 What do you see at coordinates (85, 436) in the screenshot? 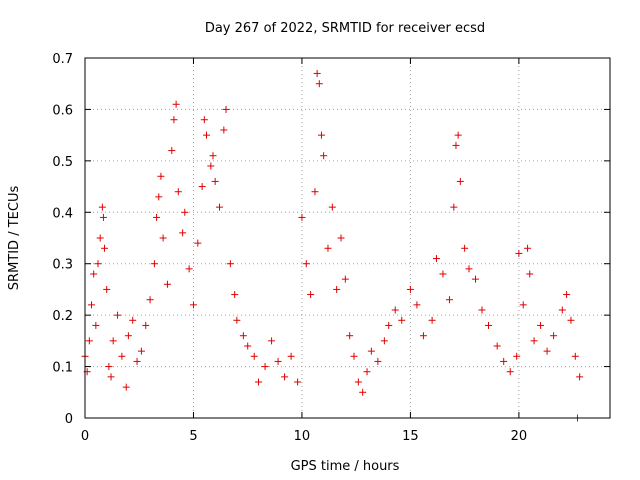
I see `x-tick-label: 0` at bounding box center [85, 436].